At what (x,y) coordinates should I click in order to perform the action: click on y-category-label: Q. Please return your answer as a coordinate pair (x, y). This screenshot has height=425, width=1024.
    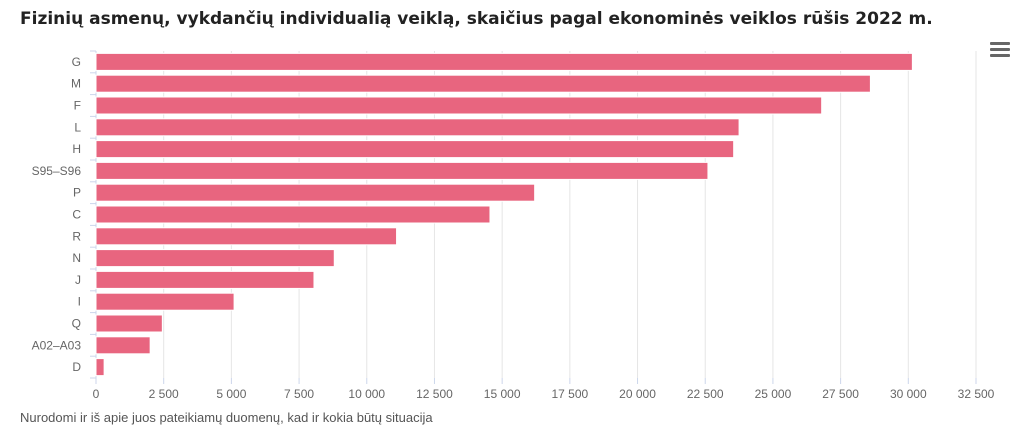
    Looking at the image, I should click on (76, 324).